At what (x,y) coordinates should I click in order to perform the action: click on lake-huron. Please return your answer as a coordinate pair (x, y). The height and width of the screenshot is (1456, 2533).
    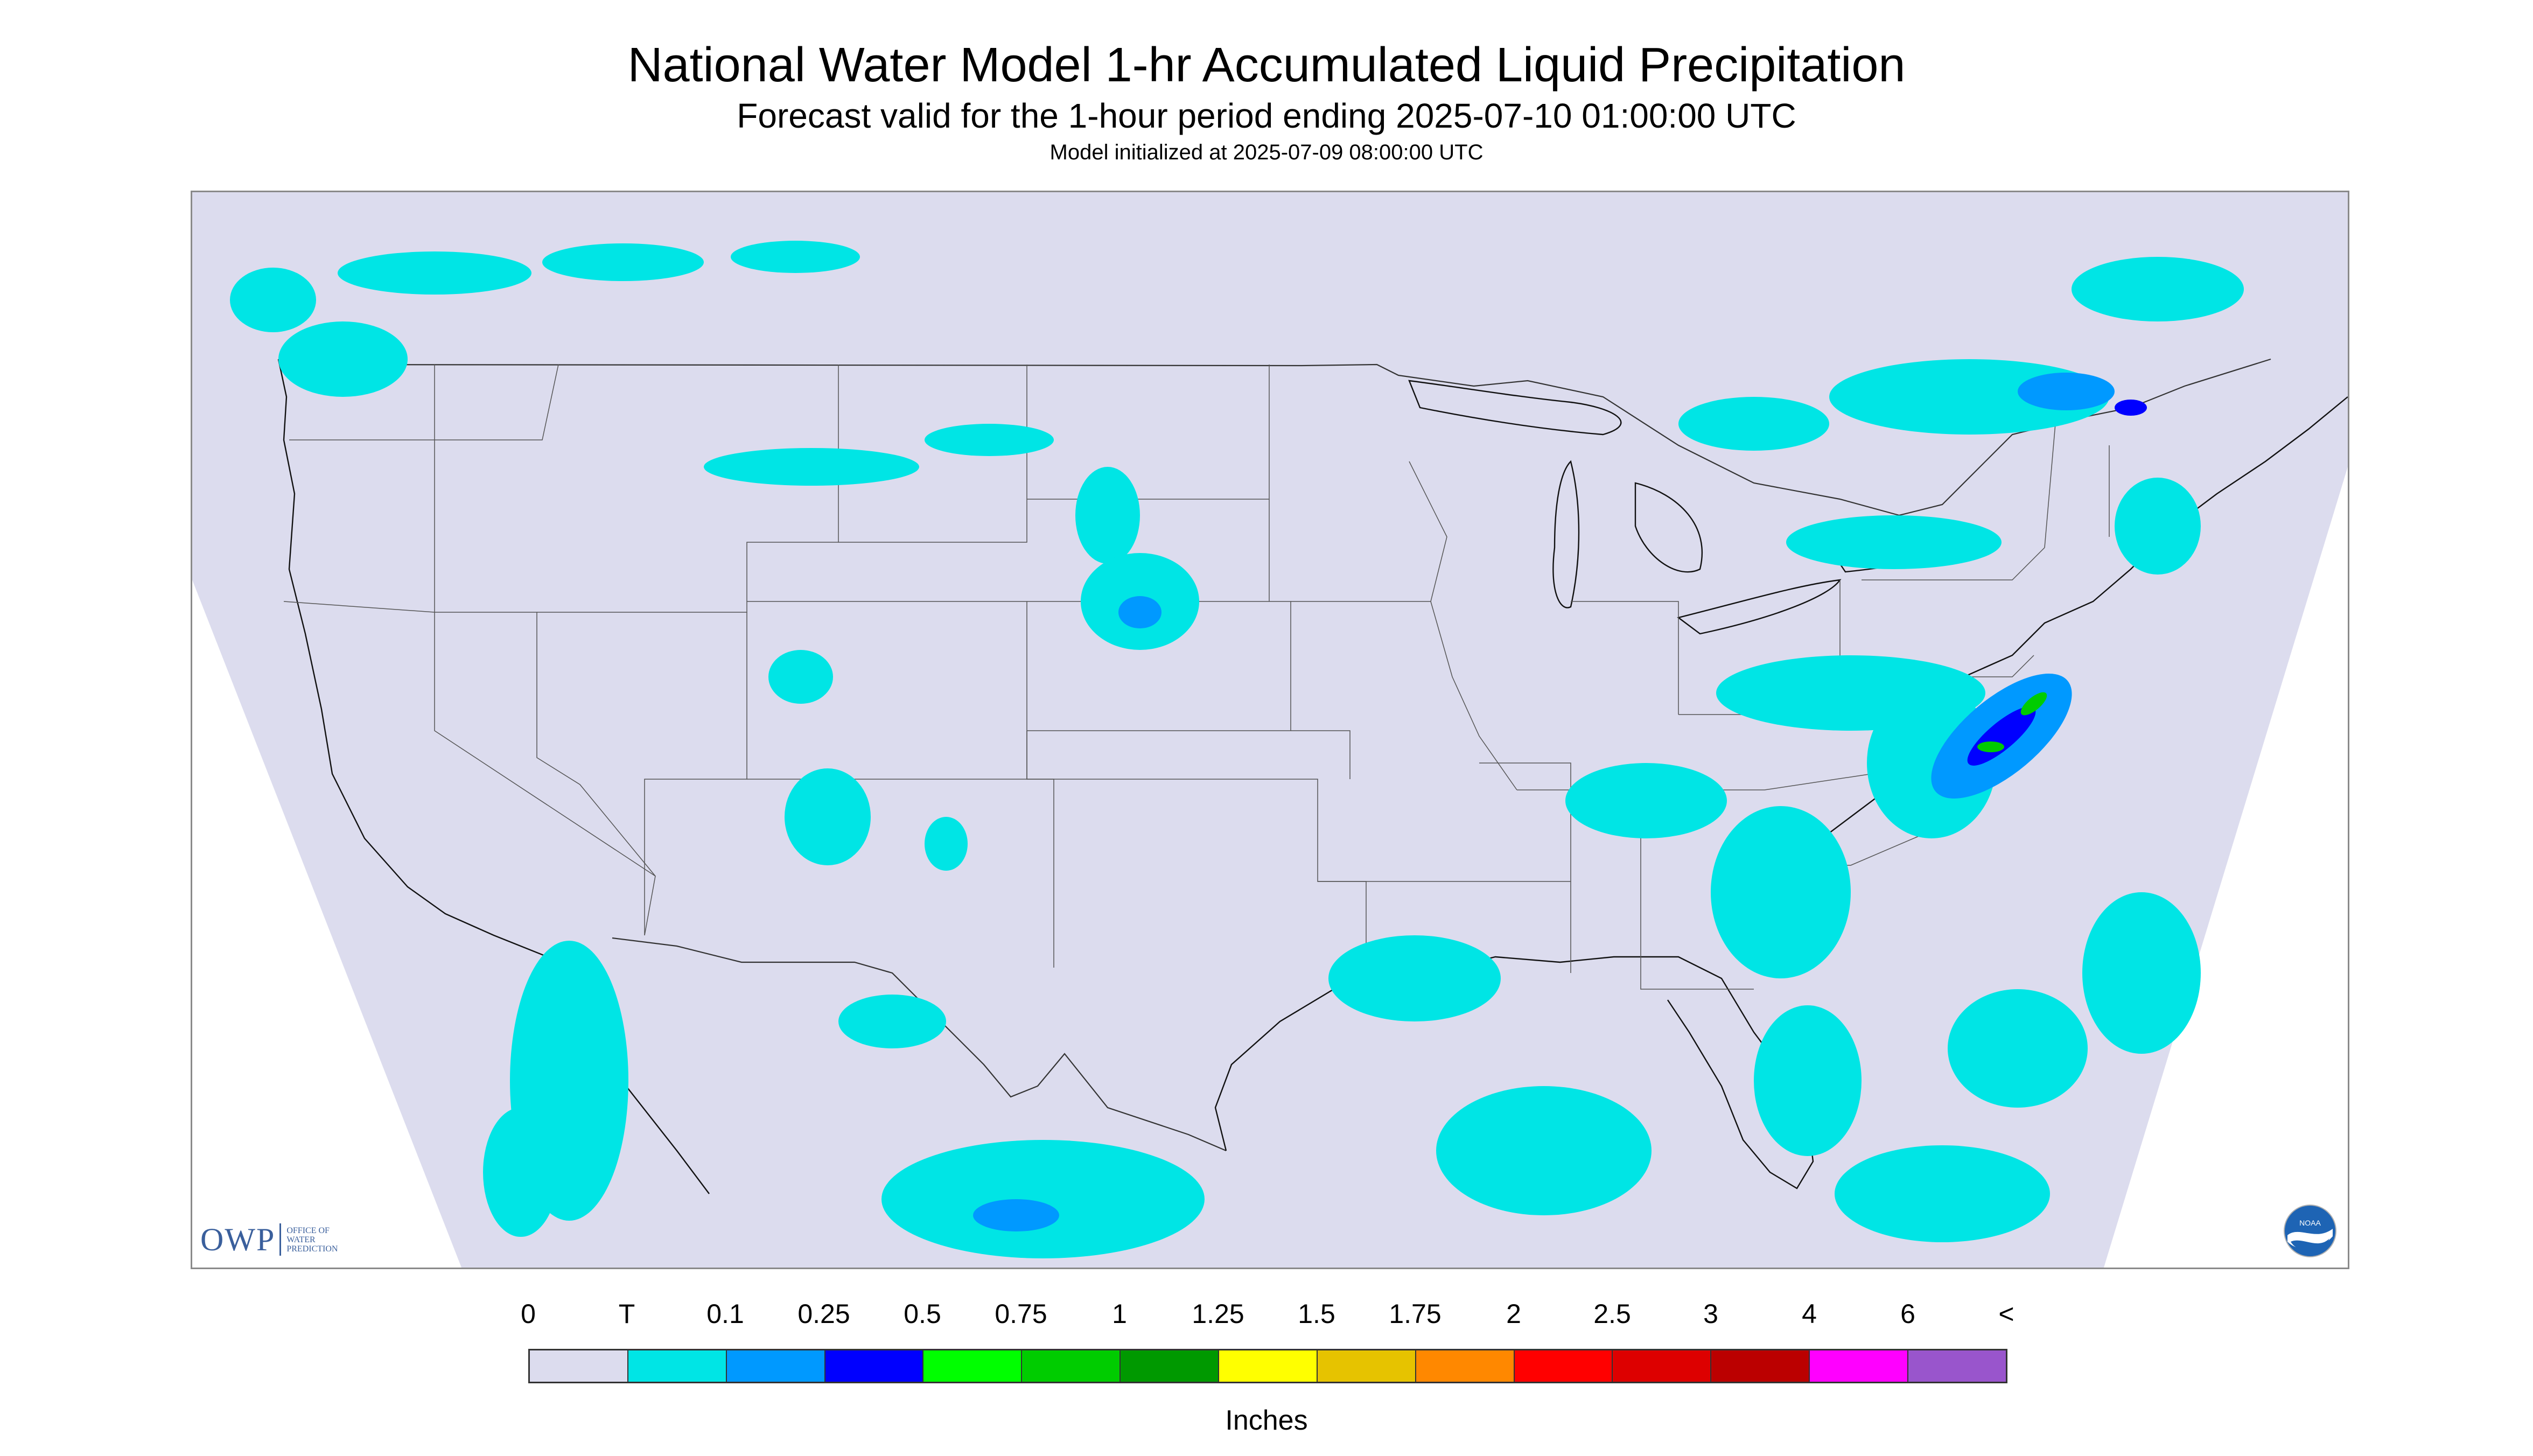
    Looking at the image, I should click on (1668, 527).